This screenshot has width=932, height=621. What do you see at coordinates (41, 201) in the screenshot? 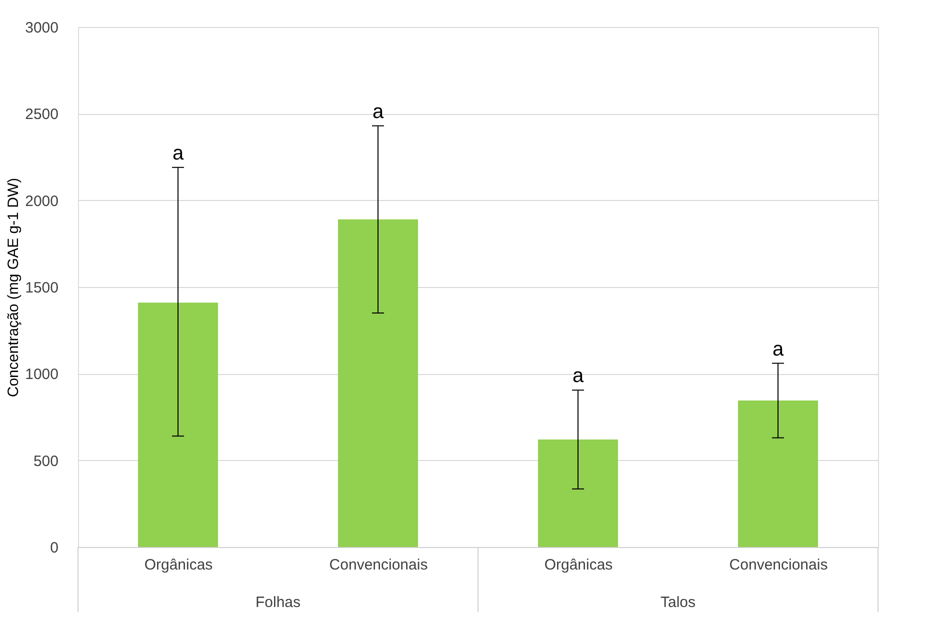
I see `y-tick-label: 2000` at bounding box center [41, 201].